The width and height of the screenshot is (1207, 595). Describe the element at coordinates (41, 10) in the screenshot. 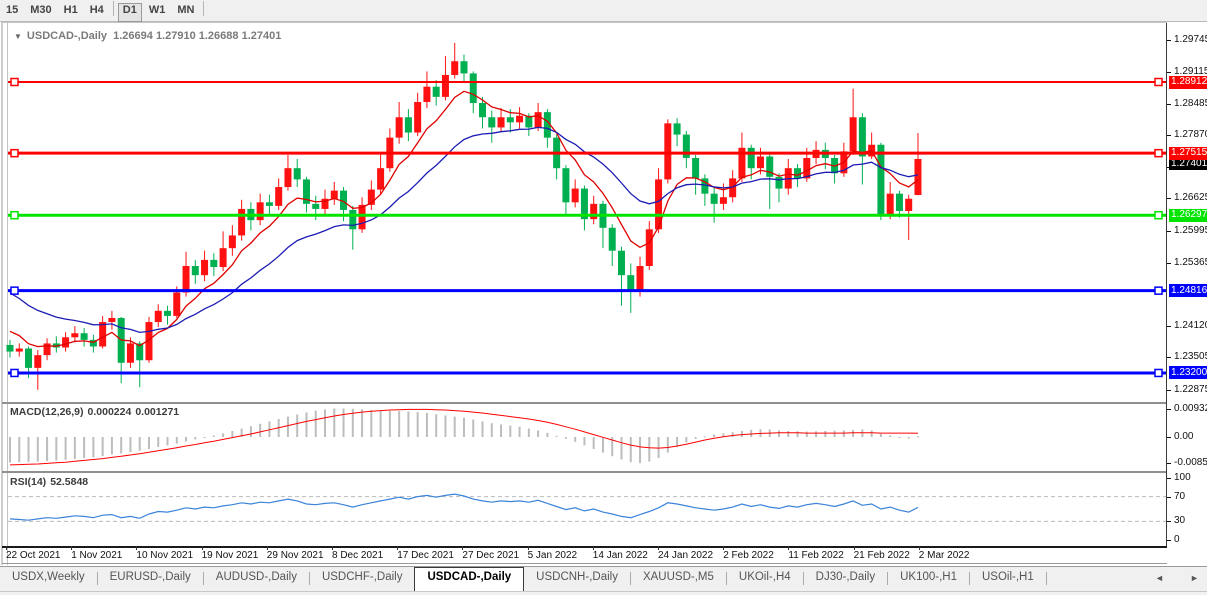

I see `timeframe-button-m30: M30` at that location.